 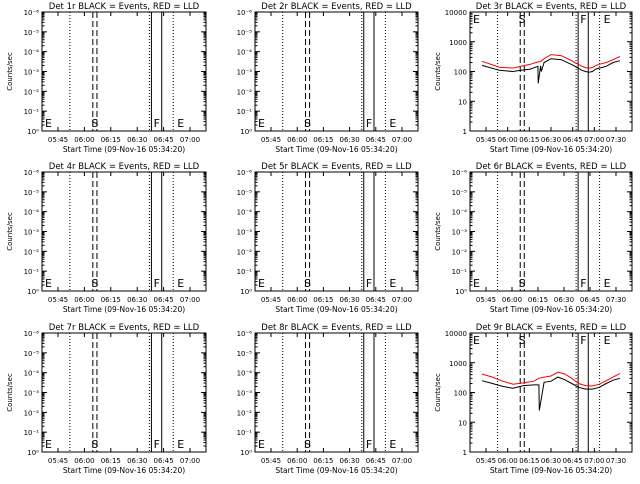 What do you see at coordinates (551, 379) in the screenshot?
I see `lld-rate-line` at bounding box center [551, 379].